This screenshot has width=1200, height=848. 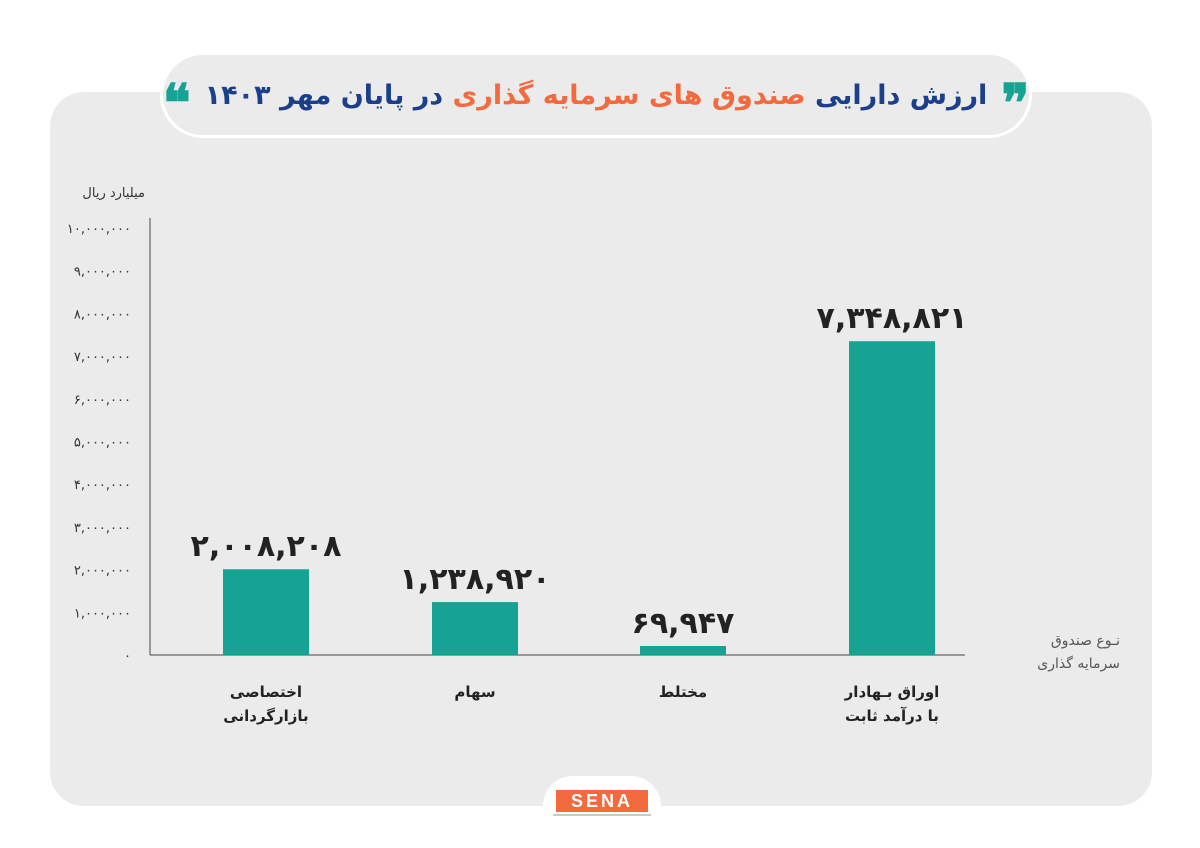 I want to click on x-category-label-line: سهام, so click(x=475, y=692).